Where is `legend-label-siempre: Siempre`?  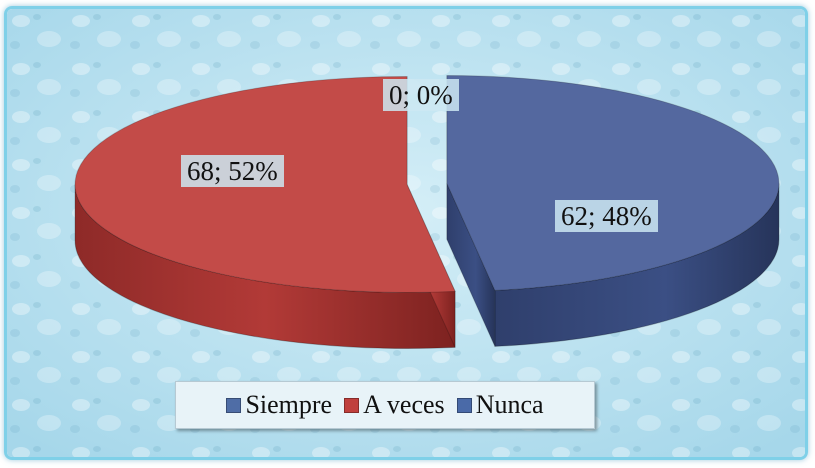
legend-label-siempre: Siempre is located at coordinates (289, 404).